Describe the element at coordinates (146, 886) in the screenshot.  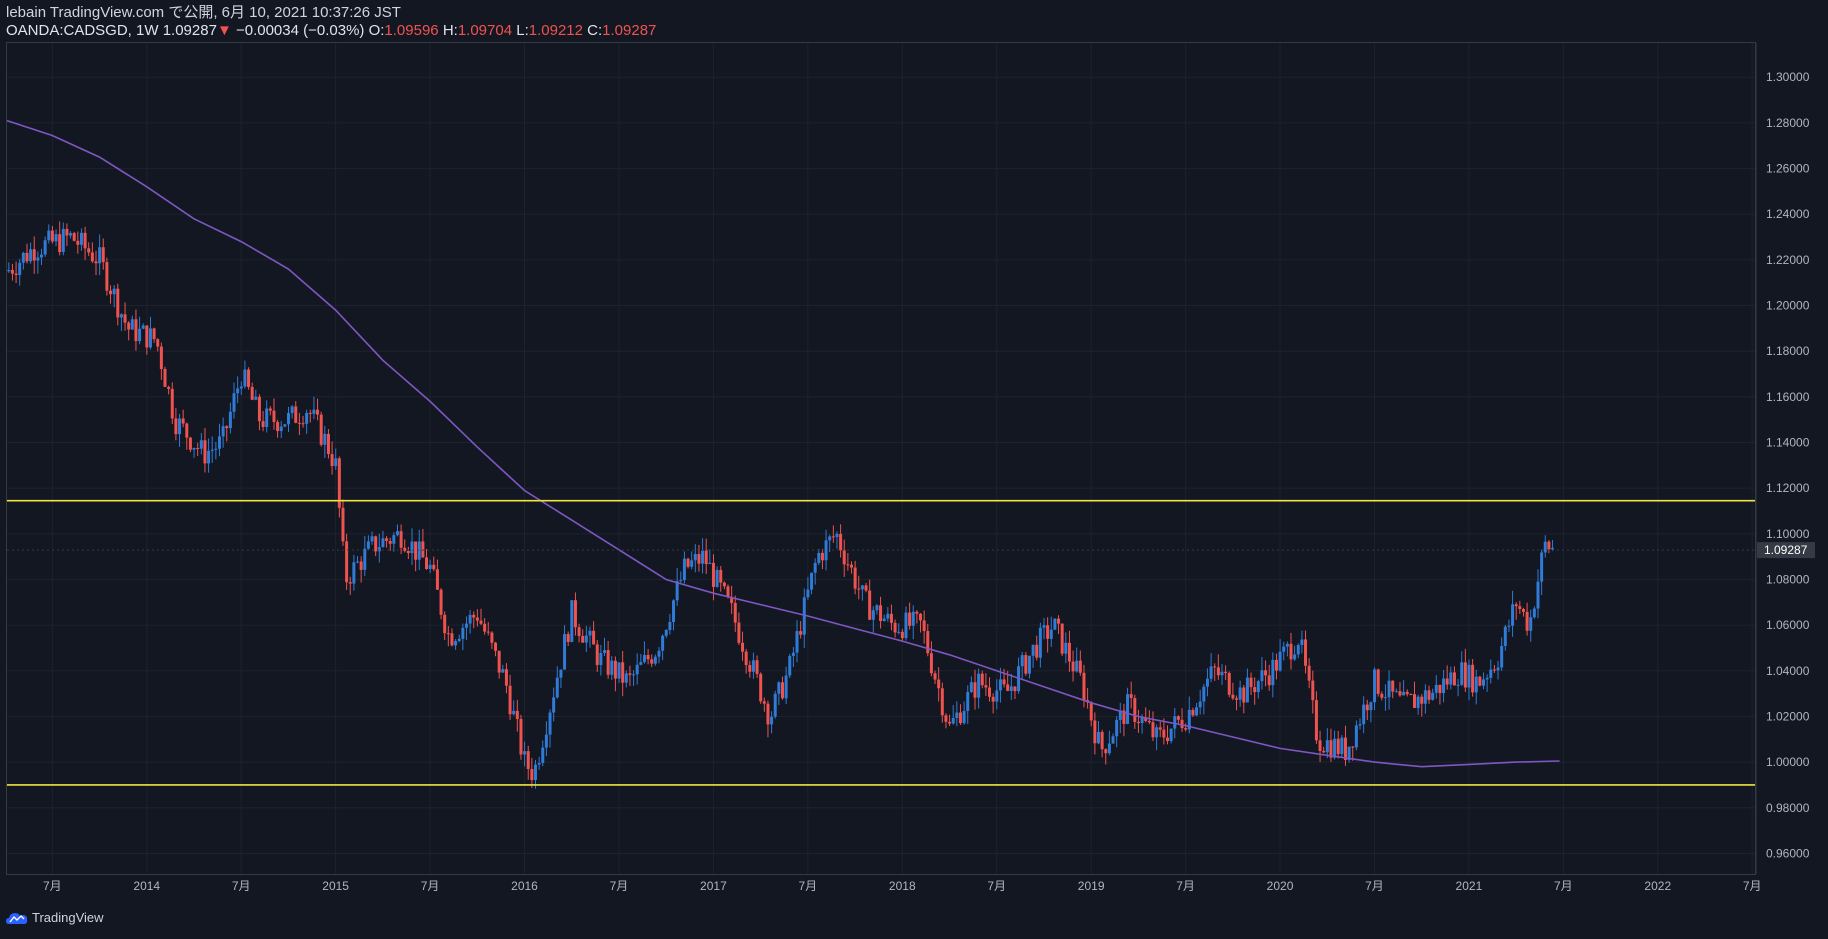
I see `time-tick-label: 2014` at that location.